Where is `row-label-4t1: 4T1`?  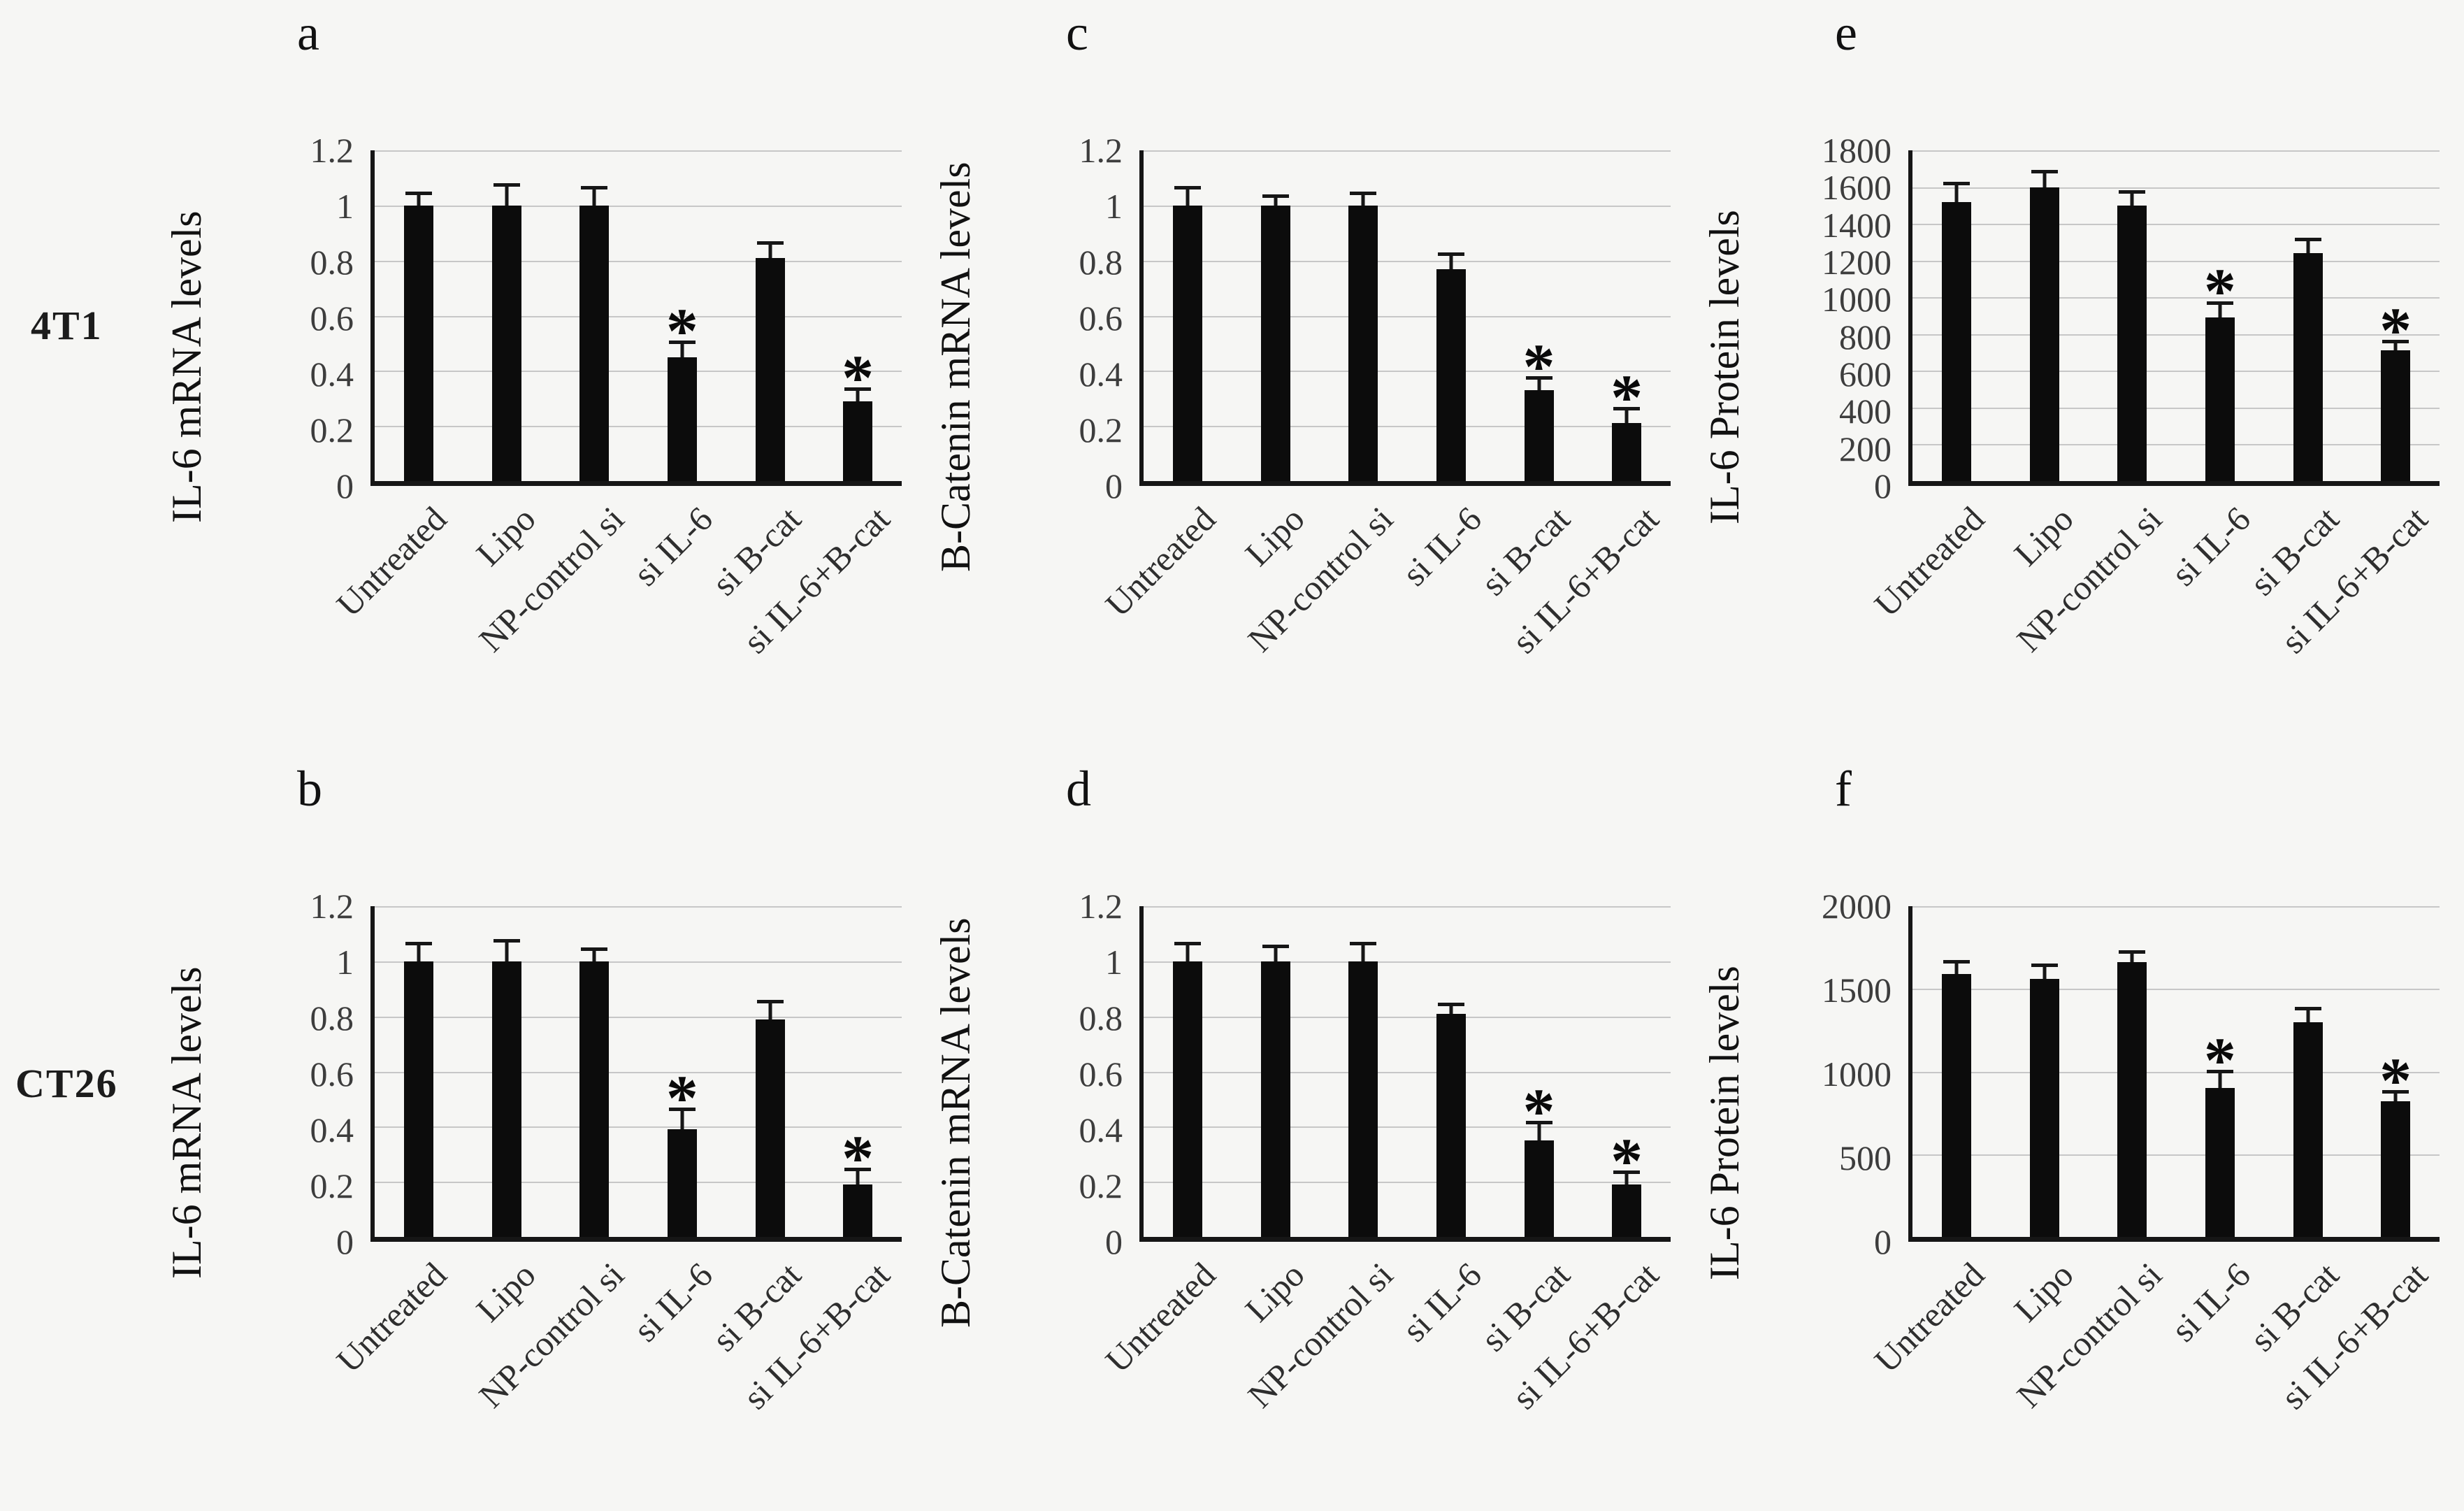 row-label-4t1: 4T1 is located at coordinates (67, 325).